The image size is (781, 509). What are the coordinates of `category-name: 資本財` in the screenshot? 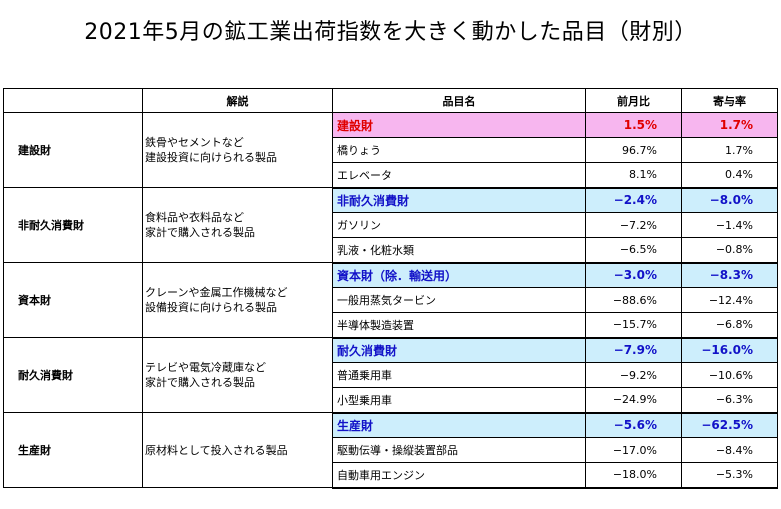 It's located at (73, 300).